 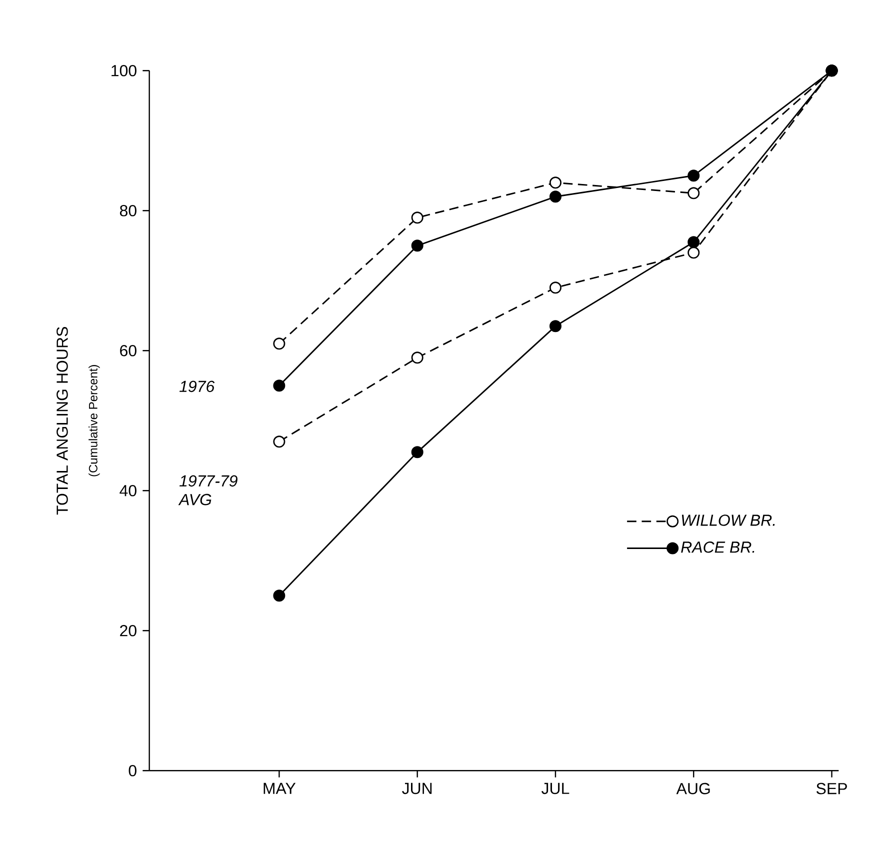 What do you see at coordinates (728, 520) in the screenshot?
I see `legend-label: WILLOW BR.` at bounding box center [728, 520].